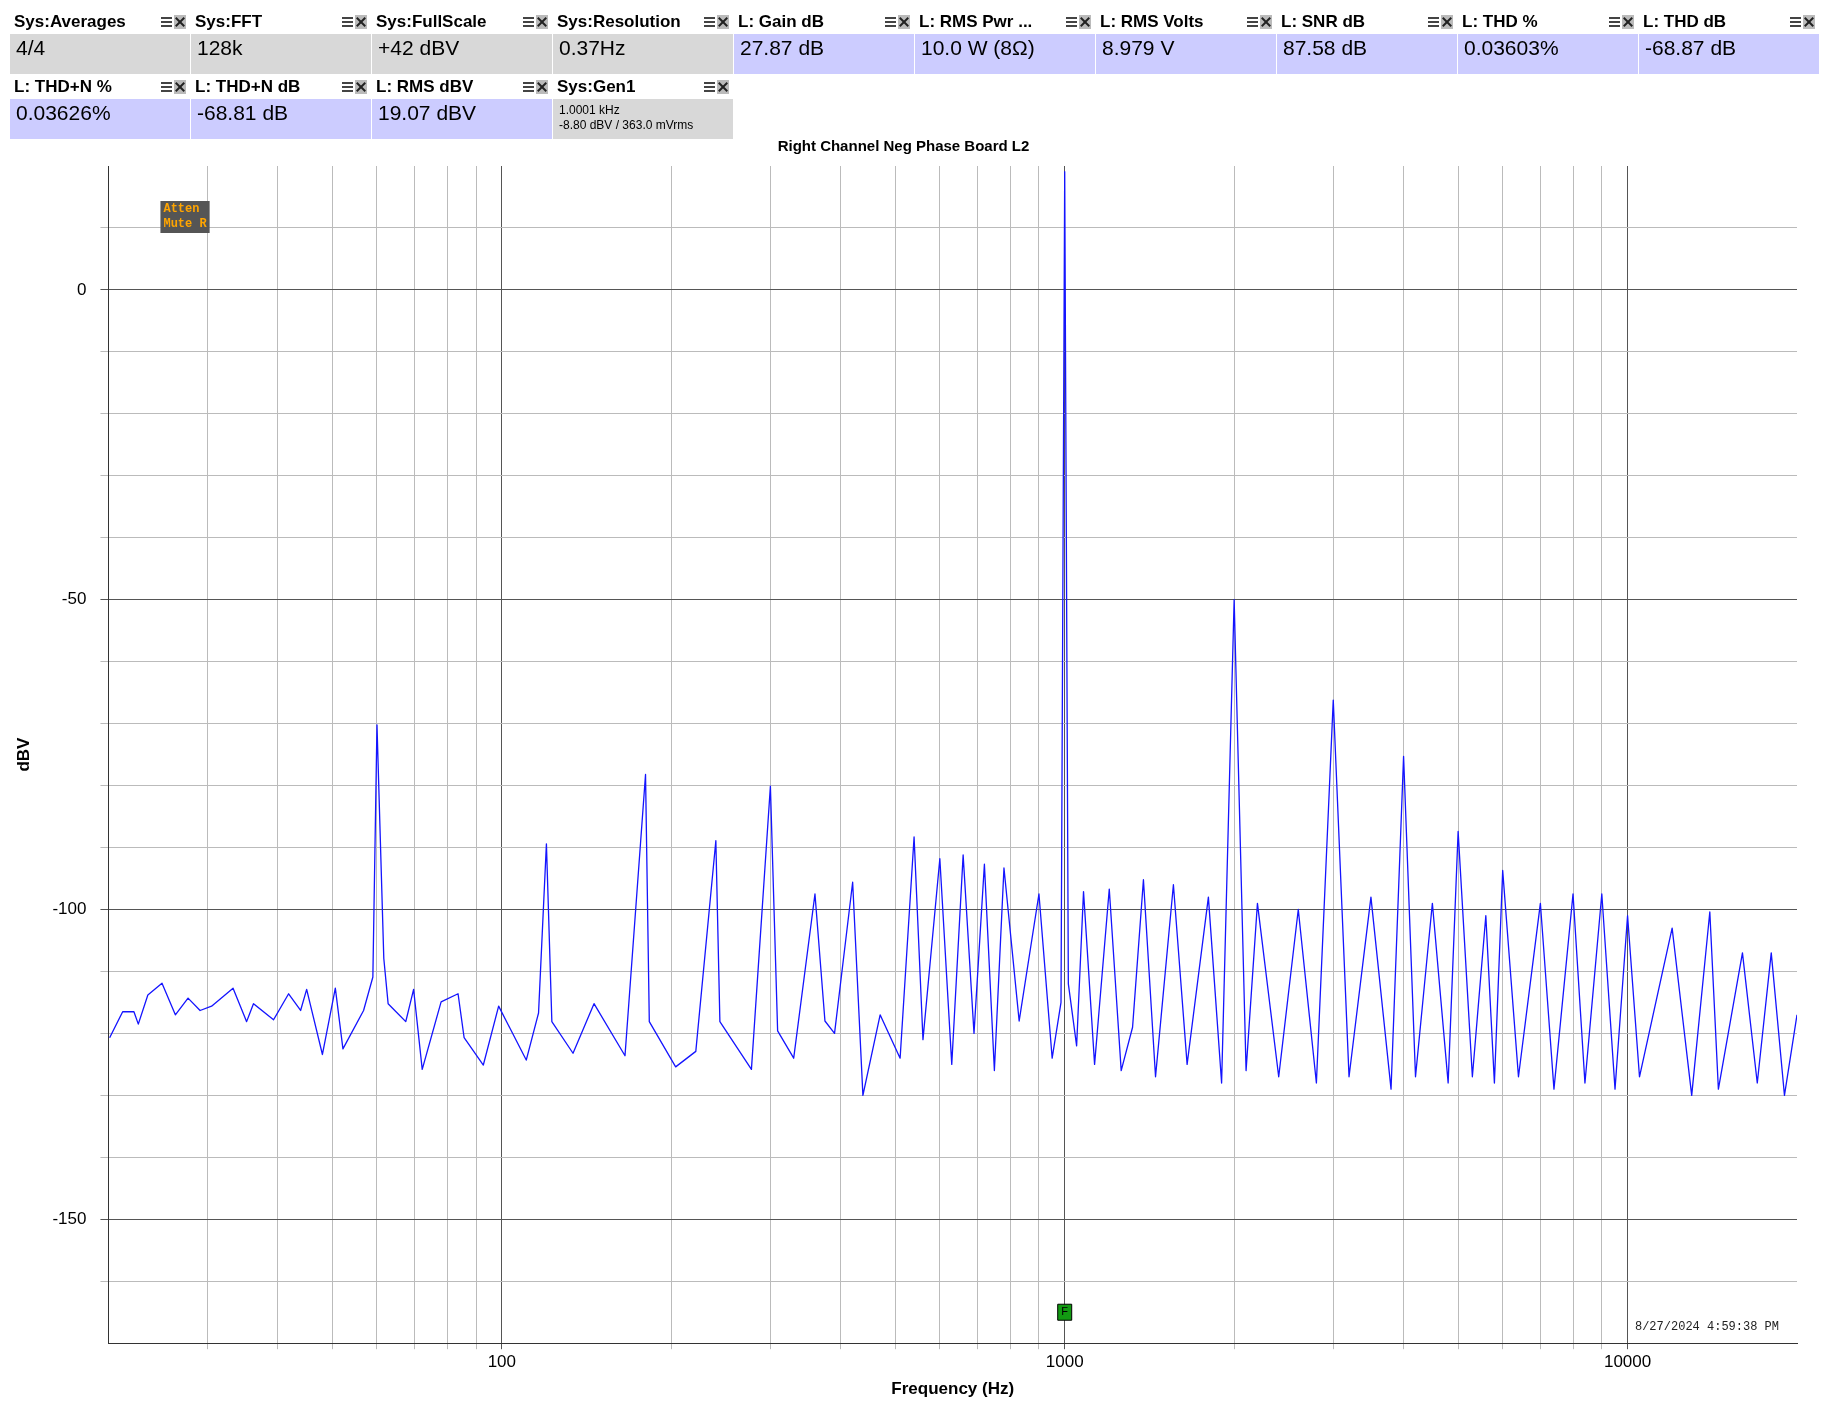 The height and width of the screenshot is (1421, 1837). I want to click on chart-title: Right Channel Neg Phase Board L2, so click(903, 146).